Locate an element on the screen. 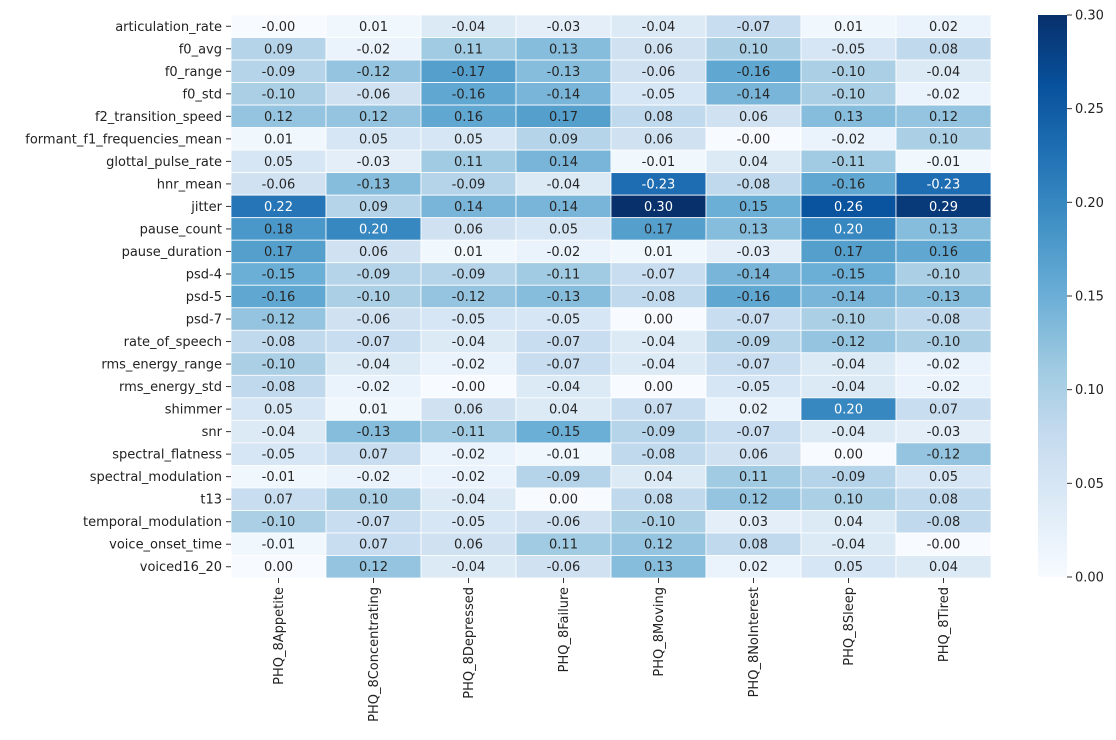  y-tick-label: psd-4 is located at coordinates (204, 274).